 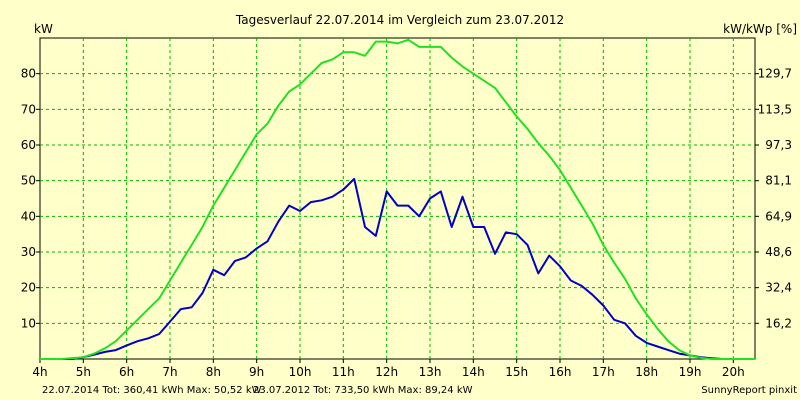 What do you see at coordinates (169, 372) in the screenshot?
I see `x-tick-label: 7h` at bounding box center [169, 372].